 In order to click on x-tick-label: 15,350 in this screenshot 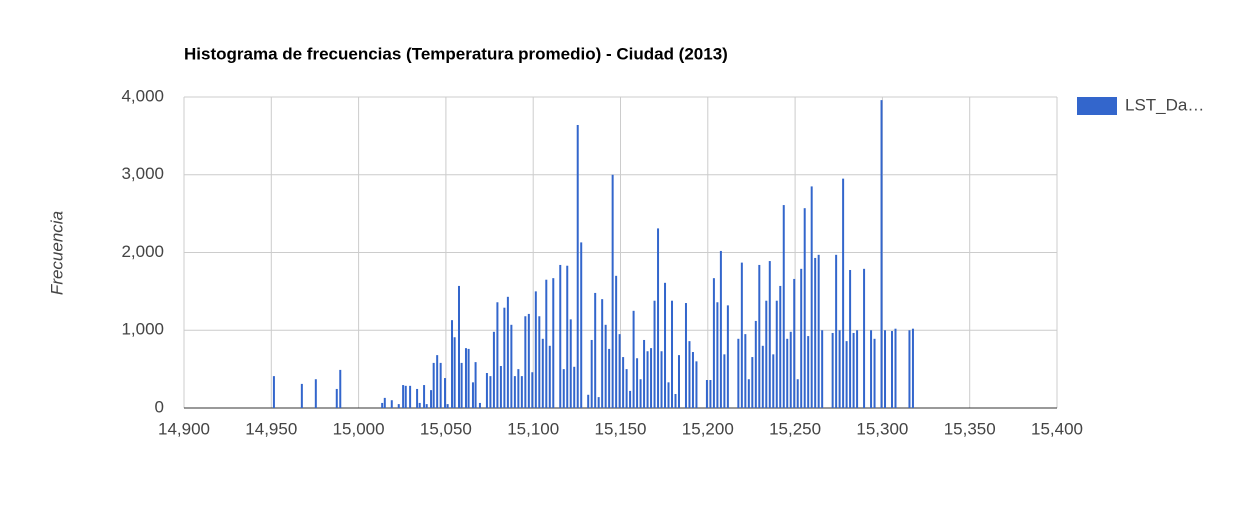, I will do `click(970, 428)`.